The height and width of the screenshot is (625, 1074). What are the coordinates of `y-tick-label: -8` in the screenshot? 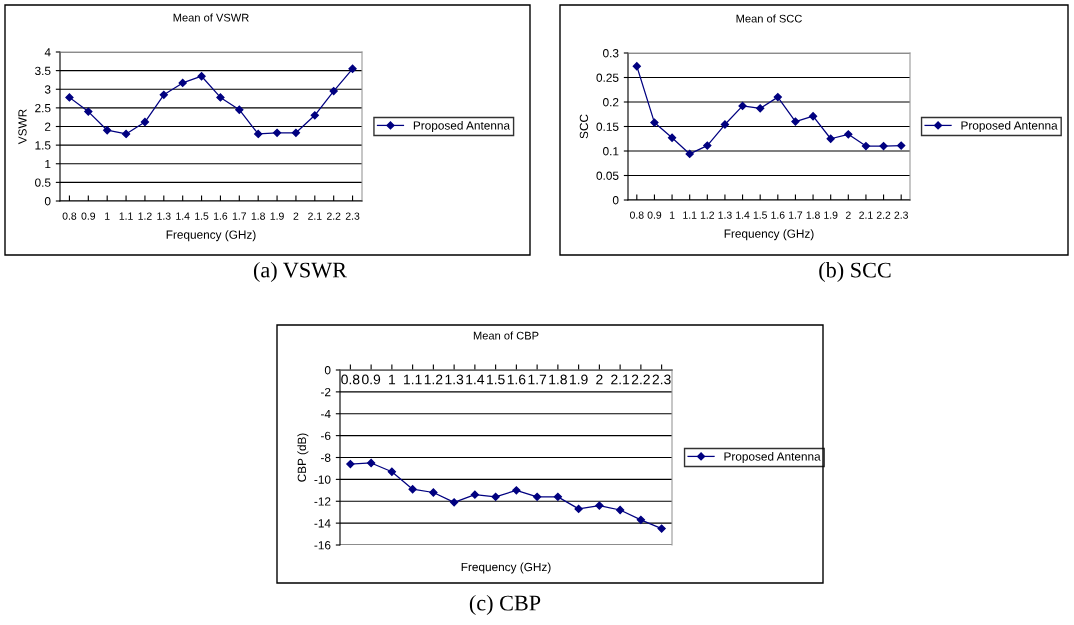 It's located at (326, 457).